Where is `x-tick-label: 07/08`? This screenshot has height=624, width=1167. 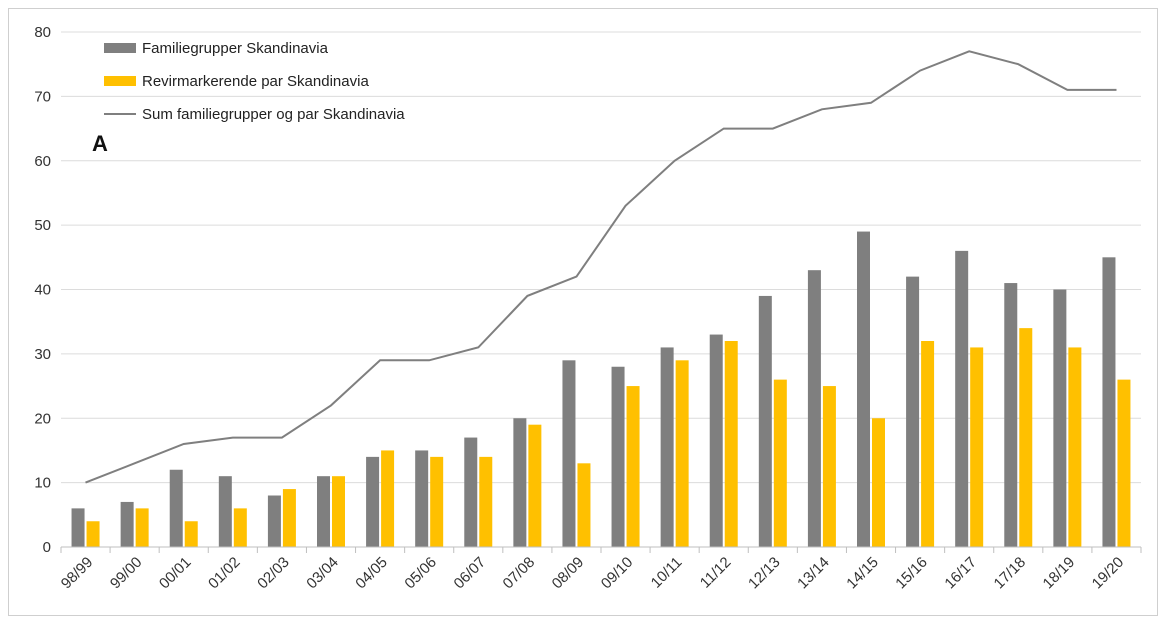
x-tick-label: 07/08 is located at coordinates (519, 573).